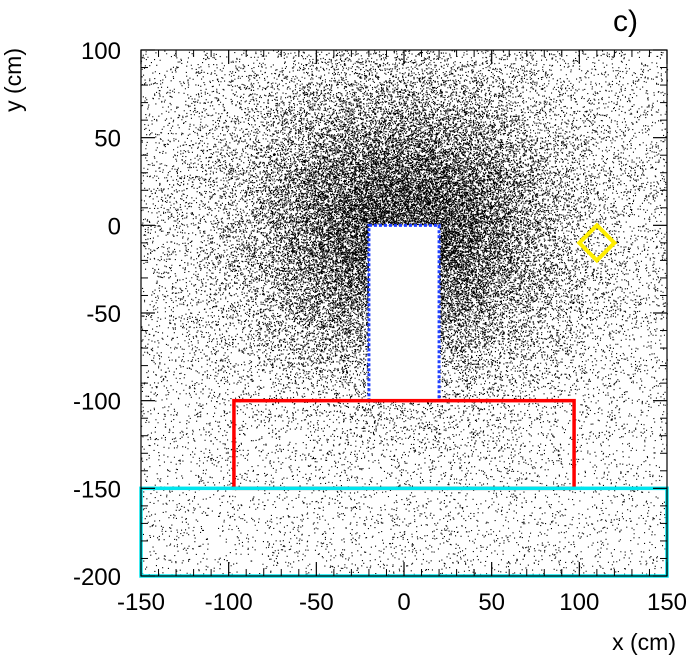  What do you see at coordinates (625, 21) in the screenshot?
I see `panel-label: c)` at bounding box center [625, 21].